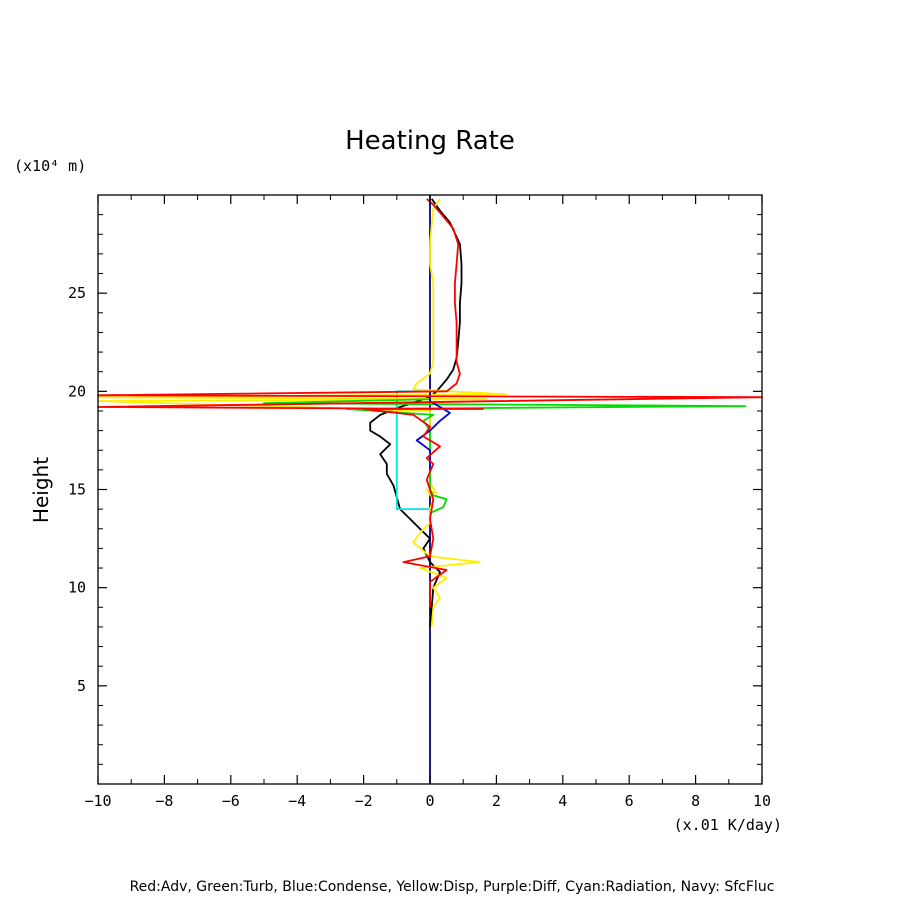  I want to click on y-tick-label: 5, so click(81, 686).